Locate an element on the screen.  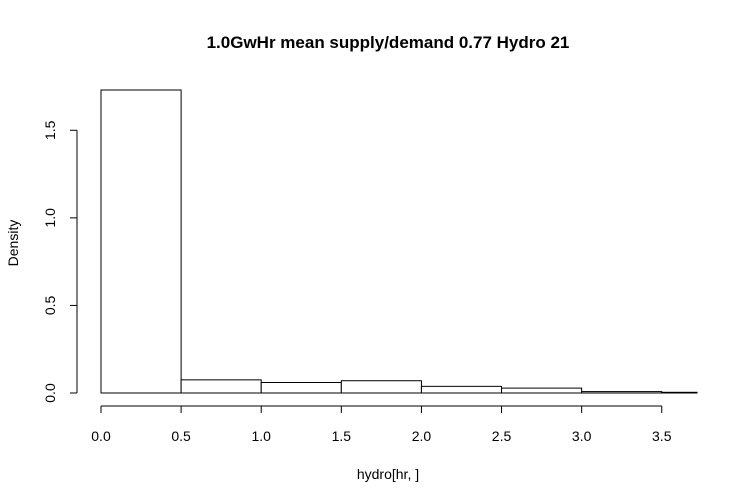
y-tick-label: 0.5 is located at coordinates (50, 305).